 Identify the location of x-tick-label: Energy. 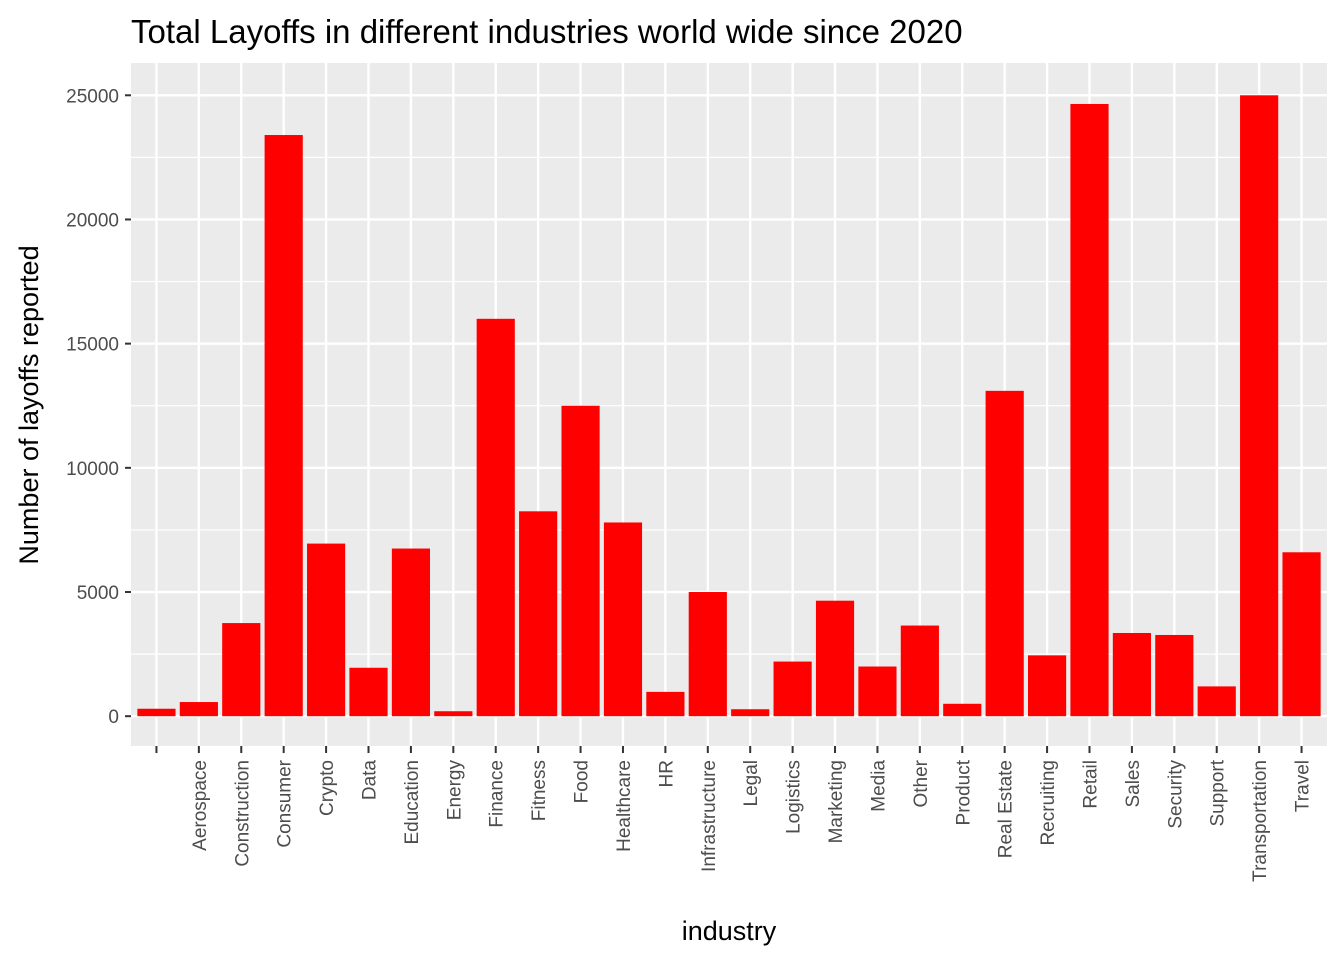
(454, 790).